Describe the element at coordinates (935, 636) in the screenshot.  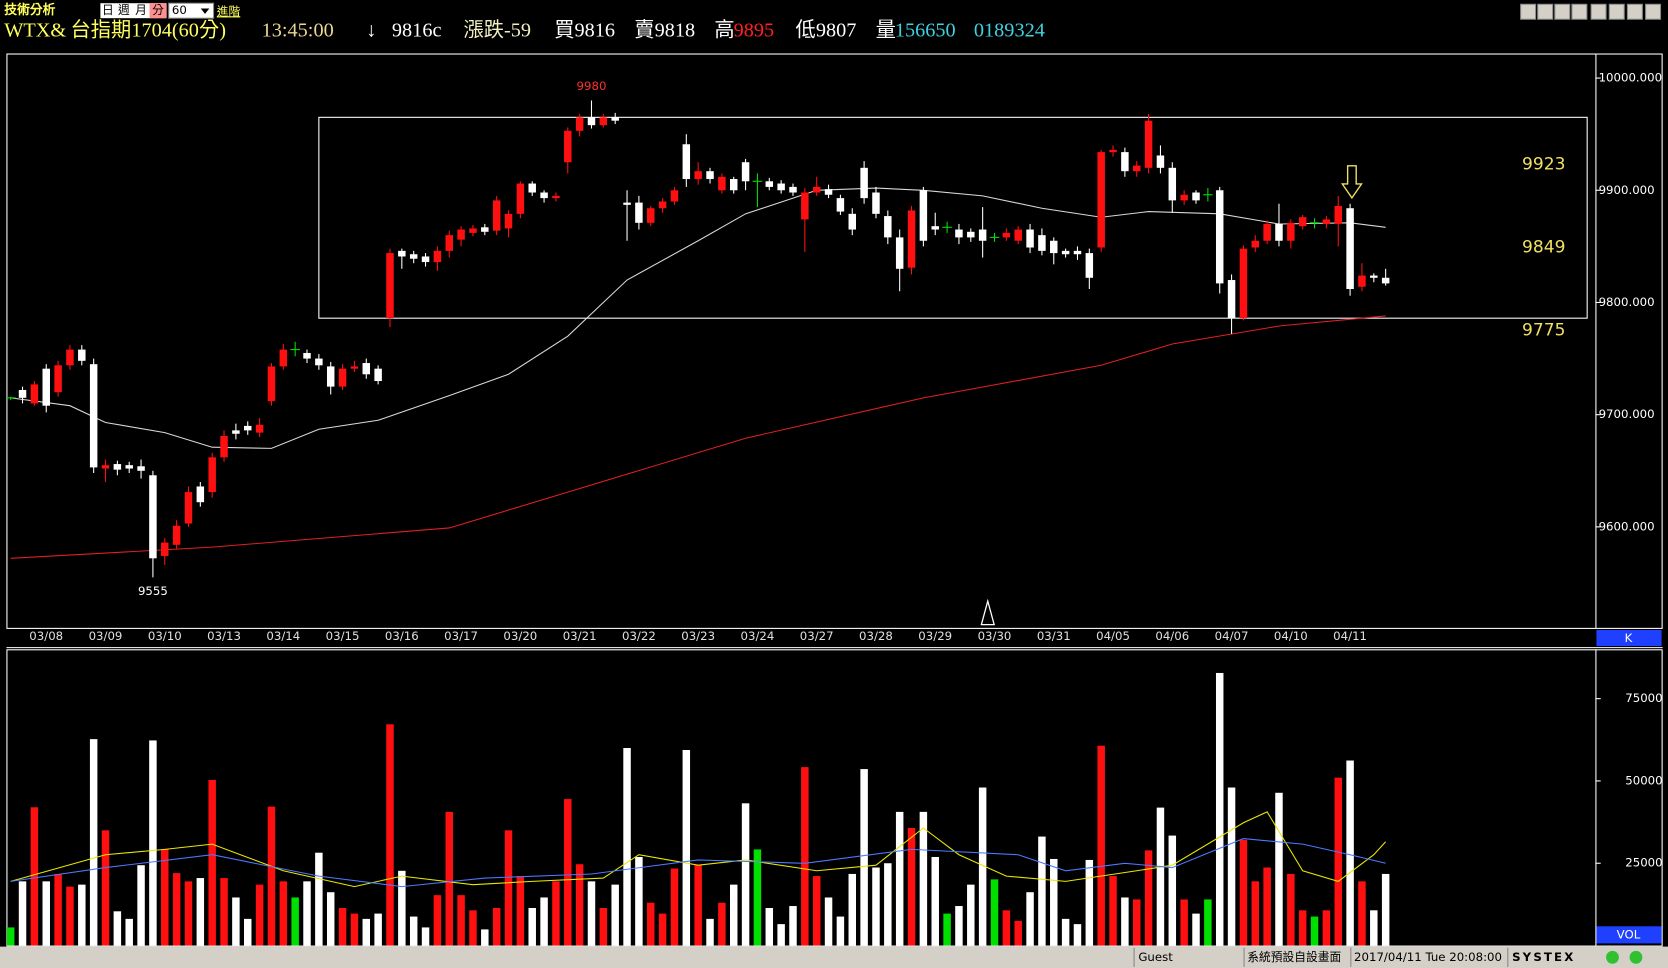
I see `x-tick-label: 03/29` at that location.